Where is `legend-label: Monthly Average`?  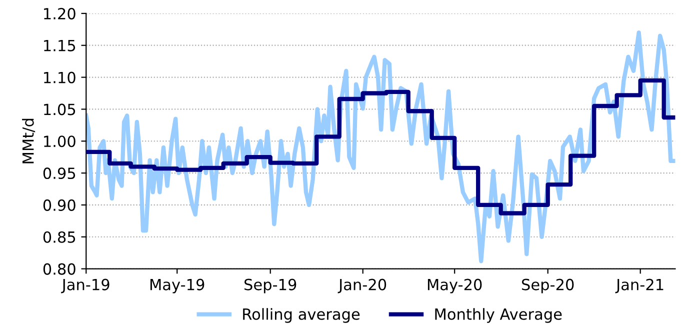 legend-label: Monthly Average is located at coordinates (498, 315).